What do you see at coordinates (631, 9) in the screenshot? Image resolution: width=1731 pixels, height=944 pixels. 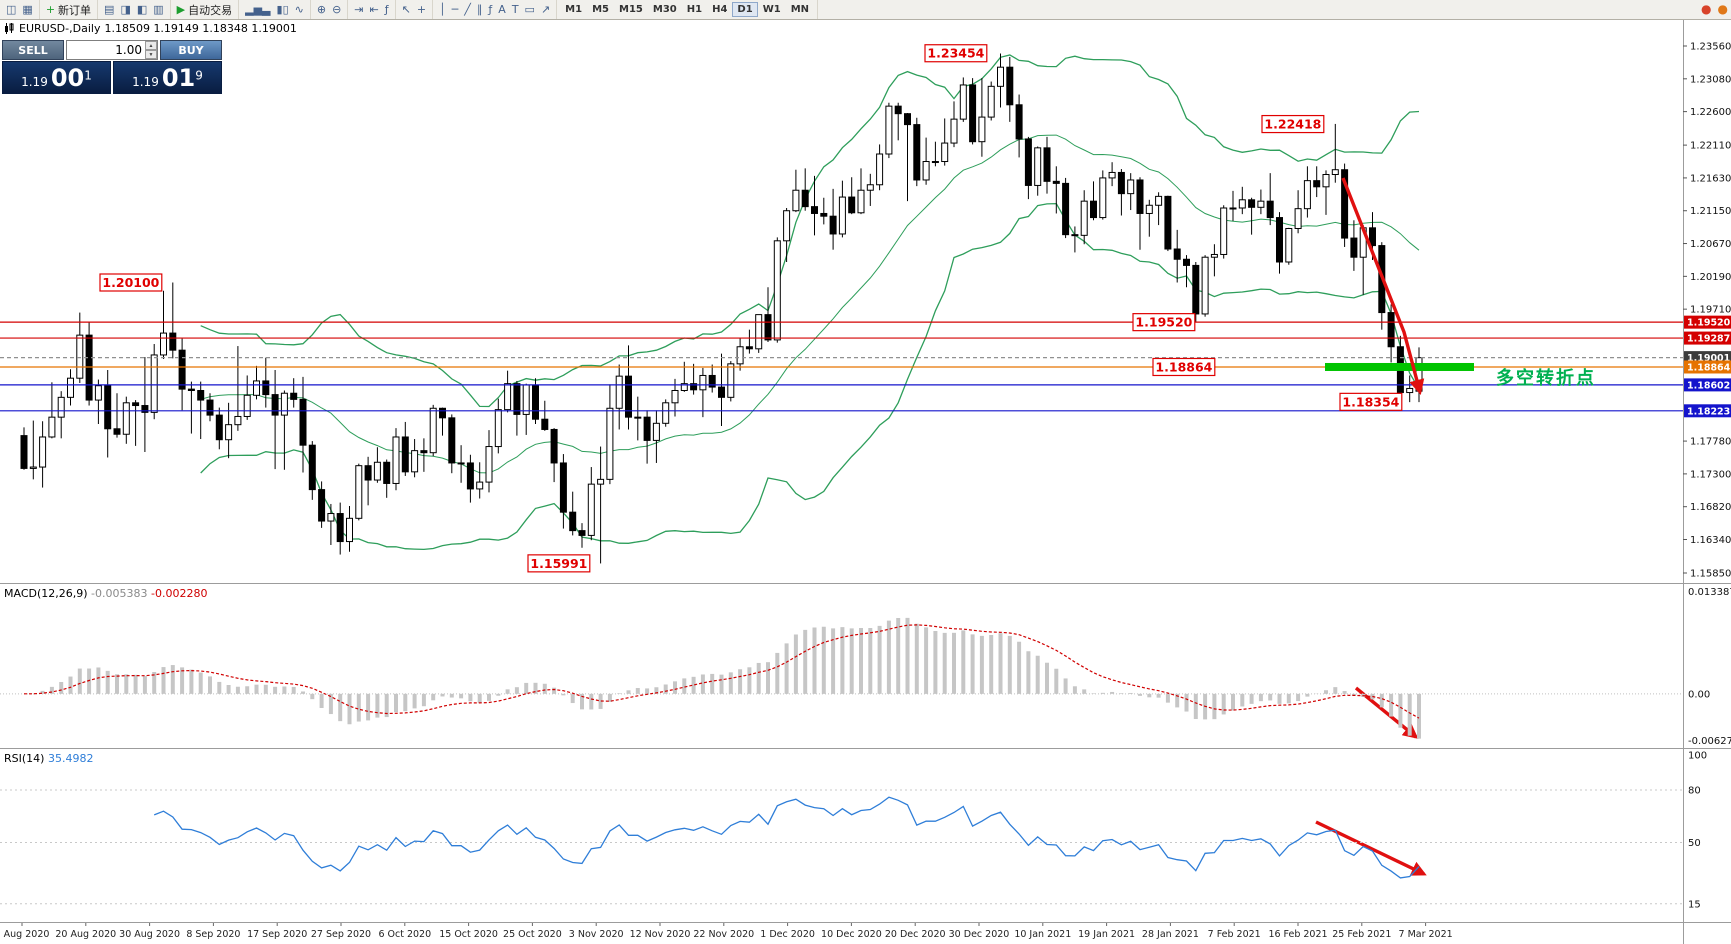 I see `tf-m15: M15` at bounding box center [631, 9].